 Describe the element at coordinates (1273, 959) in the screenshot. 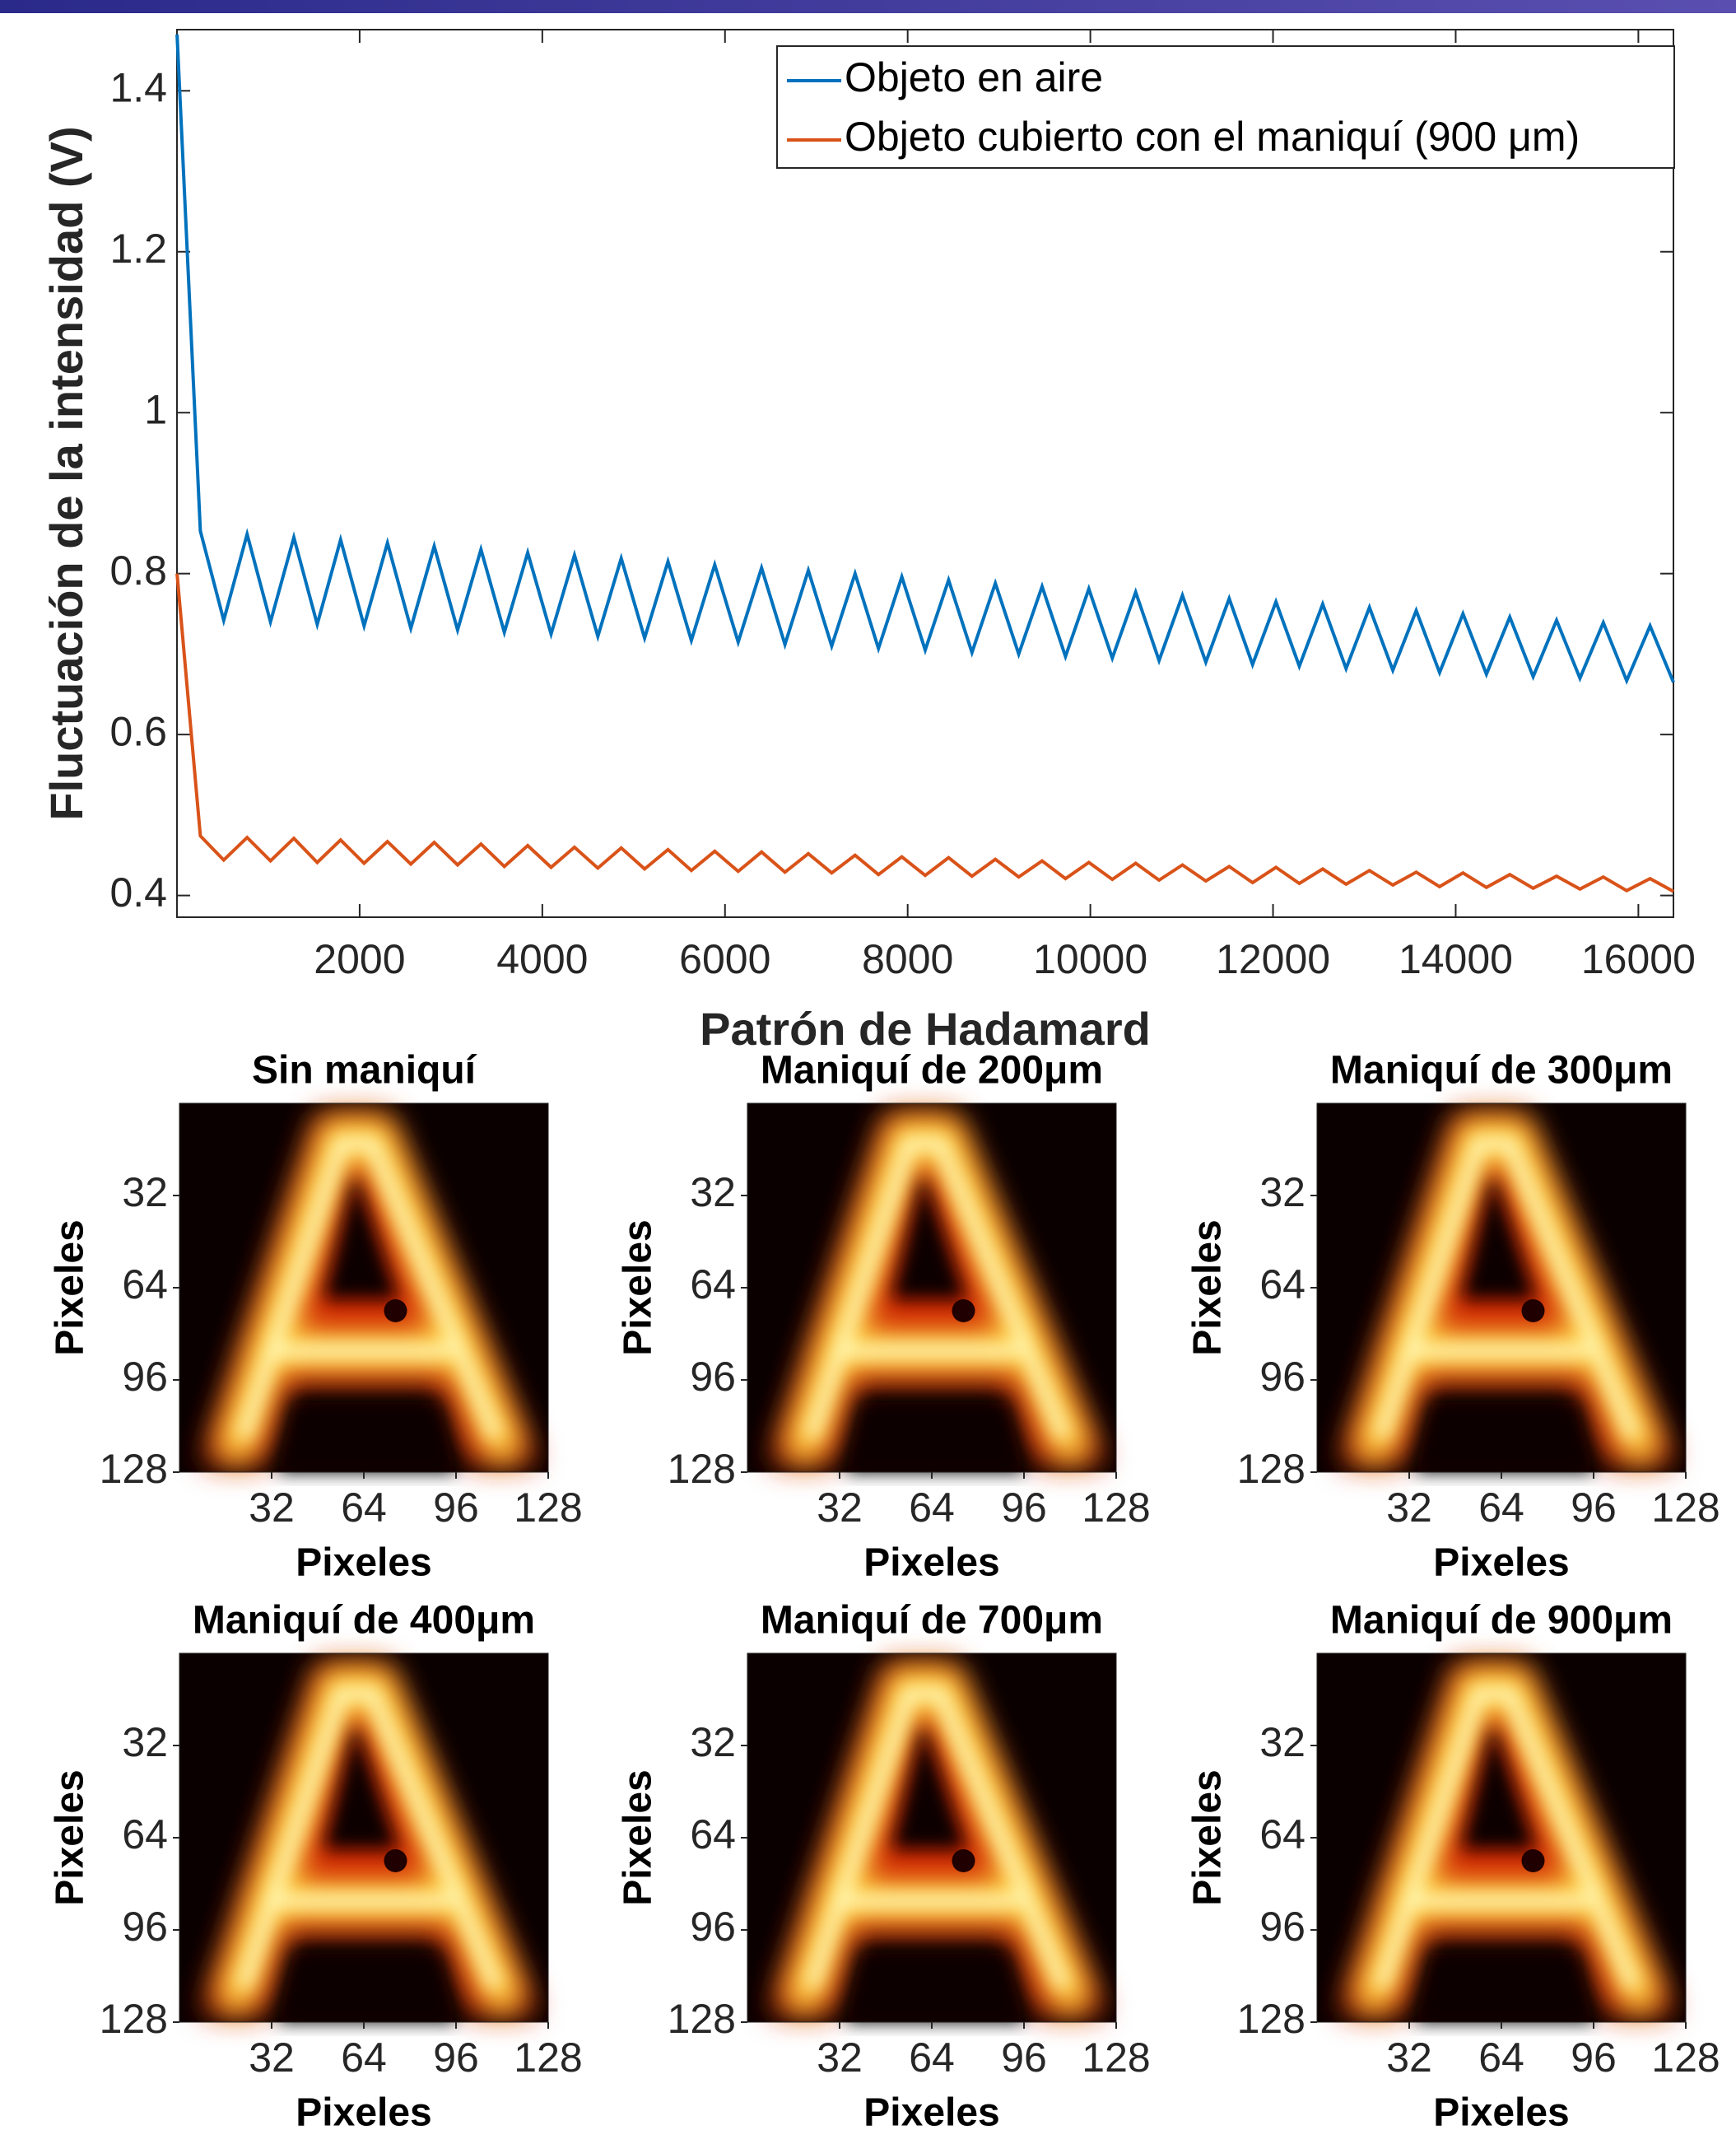

I see `x-tick-label: 12000` at that location.